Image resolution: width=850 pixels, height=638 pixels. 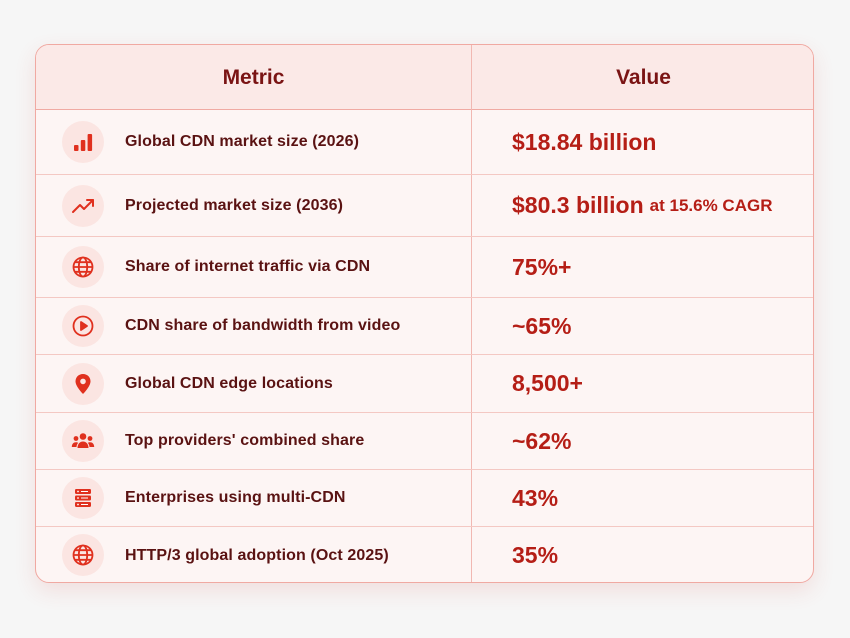 What do you see at coordinates (424, 441) in the screenshot?
I see `table-row: Top providers' combined share ~62%` at bounding box center [424, 441].